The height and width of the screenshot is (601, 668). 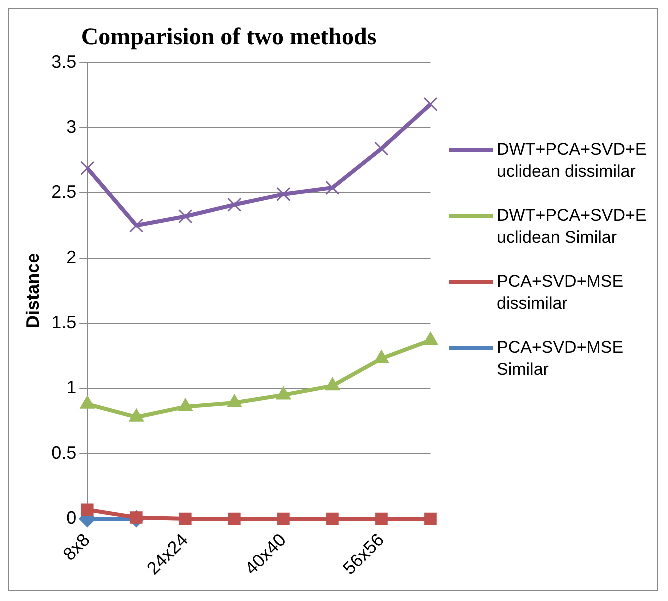 I want to click on y-tick-label: 3, so click(x=71, y=126).